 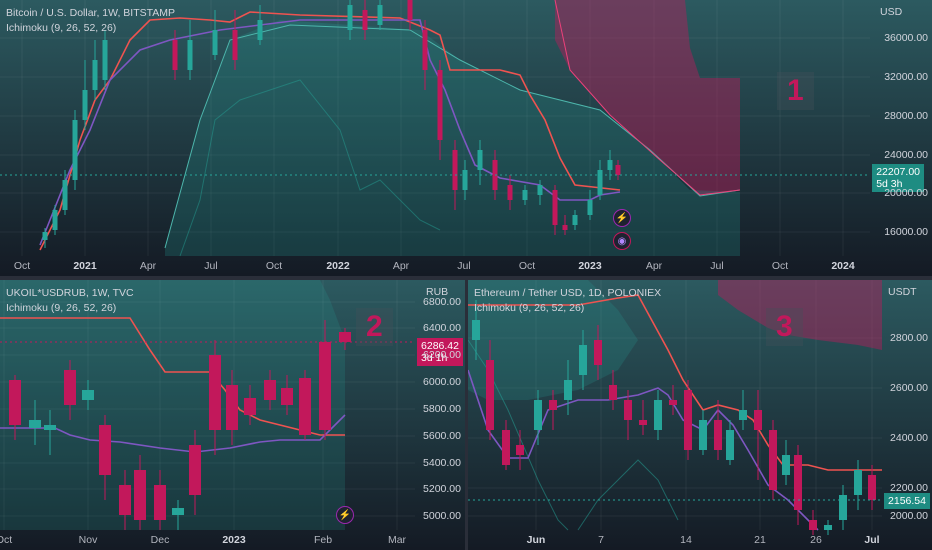 I want to click on bar-countdown: 3d 1h, so click(x=434, y=358).